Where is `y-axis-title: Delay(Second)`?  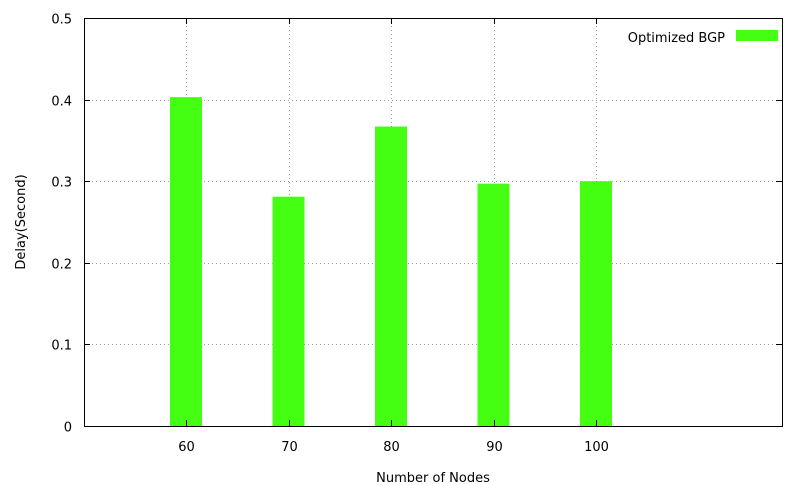 y-axis-title: Delay(Second) is located at coordinates (21, 221).